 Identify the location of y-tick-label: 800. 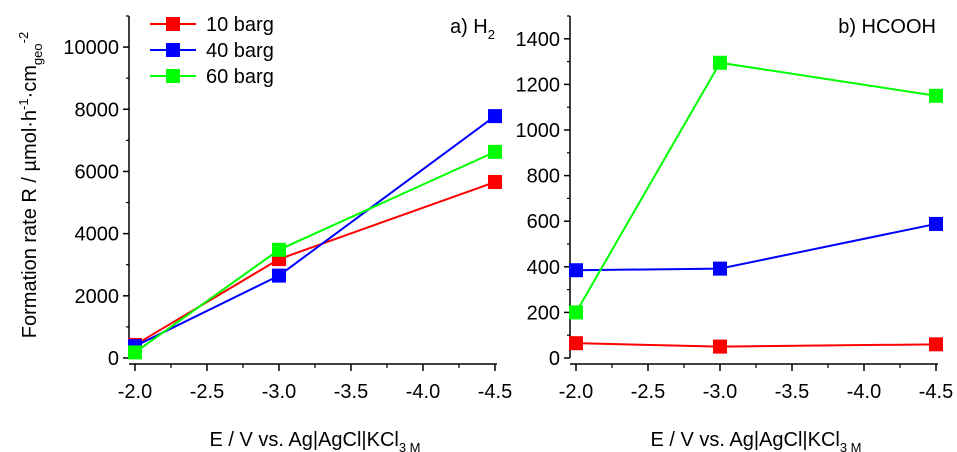
(543, 177).